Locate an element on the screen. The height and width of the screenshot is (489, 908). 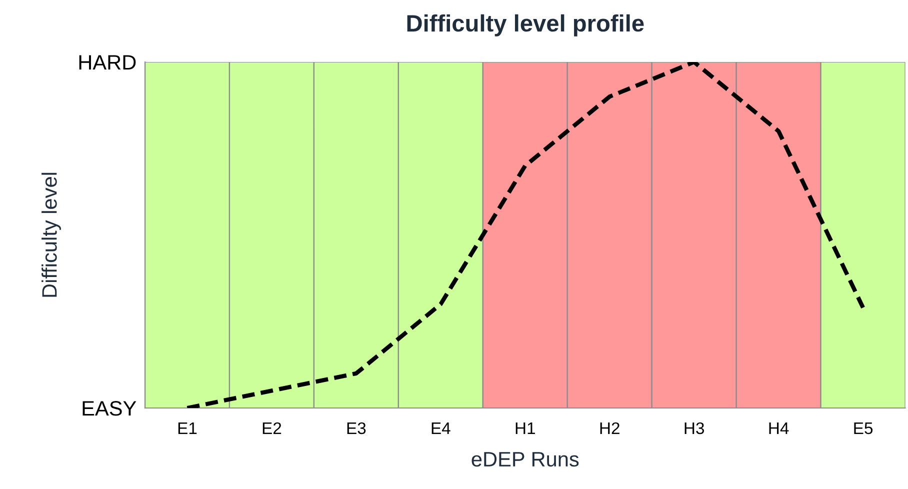
text: EASY is located at coordinates (109, 408).